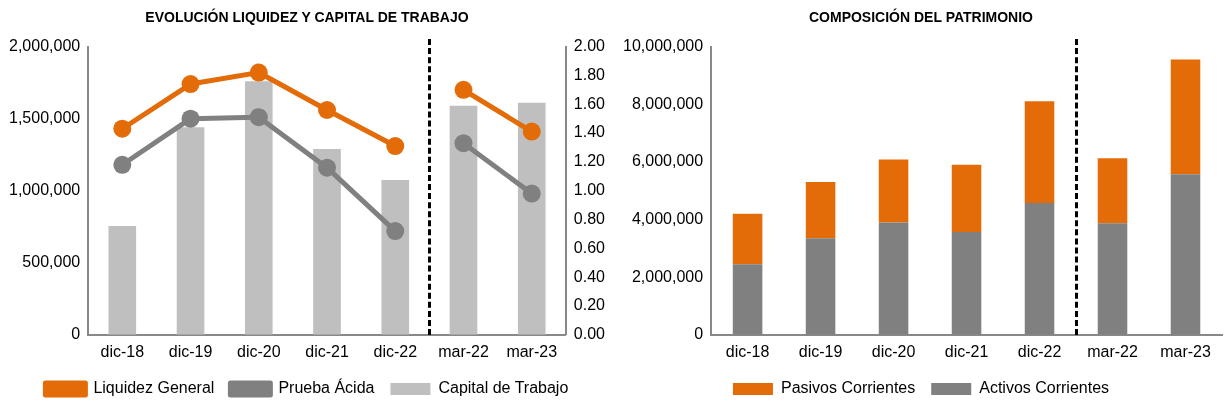 The height and width of the screenshot is (407, 1229). What do you see at coordinates (667, 218) in the screenshot?
I see `y-tick-label: 4,000,000` at bounding box center [667, 218].